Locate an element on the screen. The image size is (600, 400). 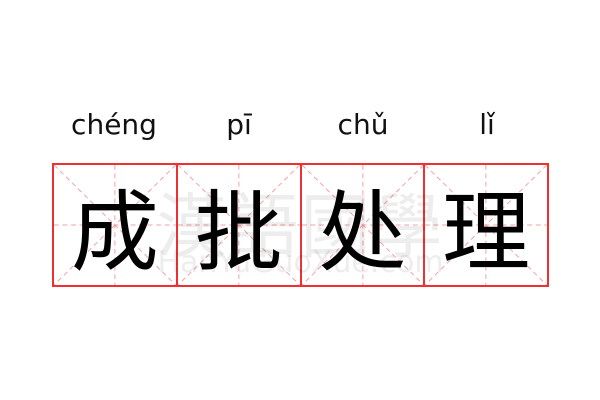
character-cell: 批 is located at coordinates (239, 225).